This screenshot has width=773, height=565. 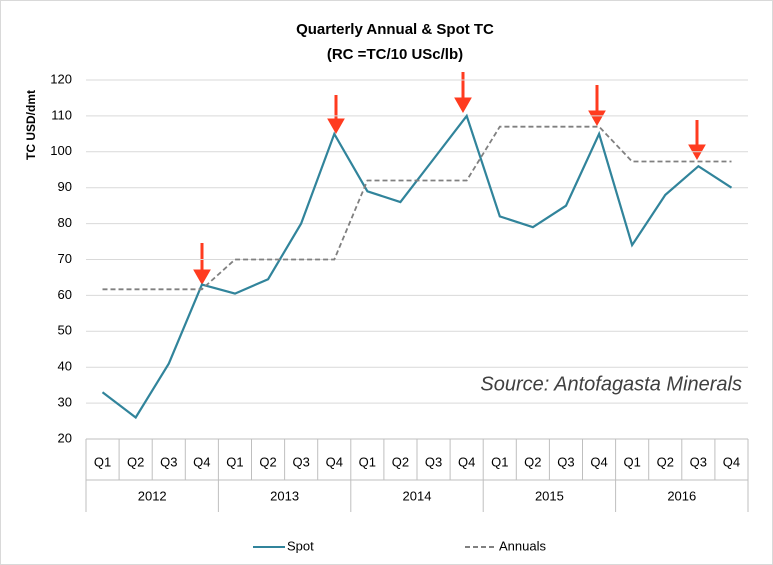 I want to click on x-group-label: 2014, so click(x=417, y=495).